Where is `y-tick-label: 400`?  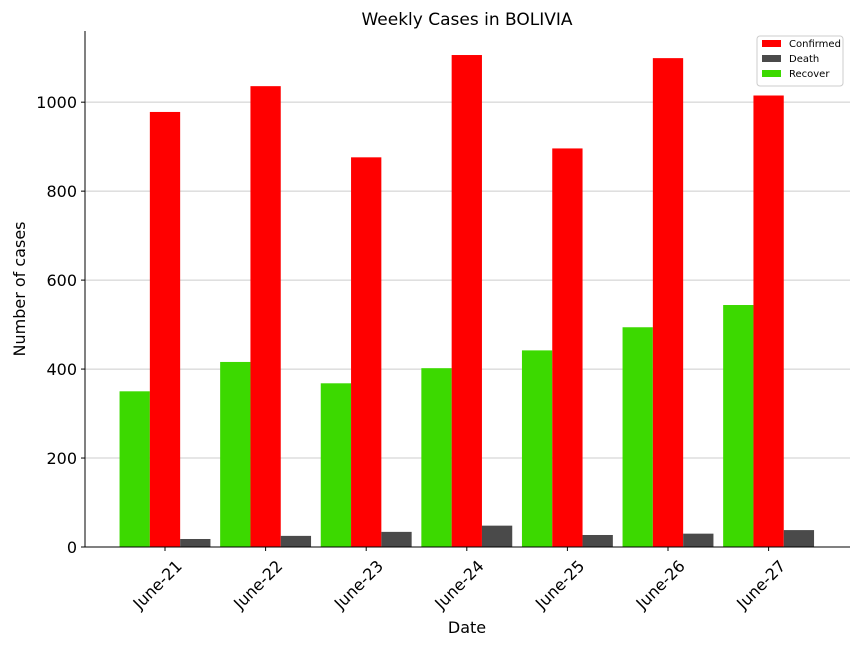 y-tick-label: 400 is located at coordinates (61, 369).